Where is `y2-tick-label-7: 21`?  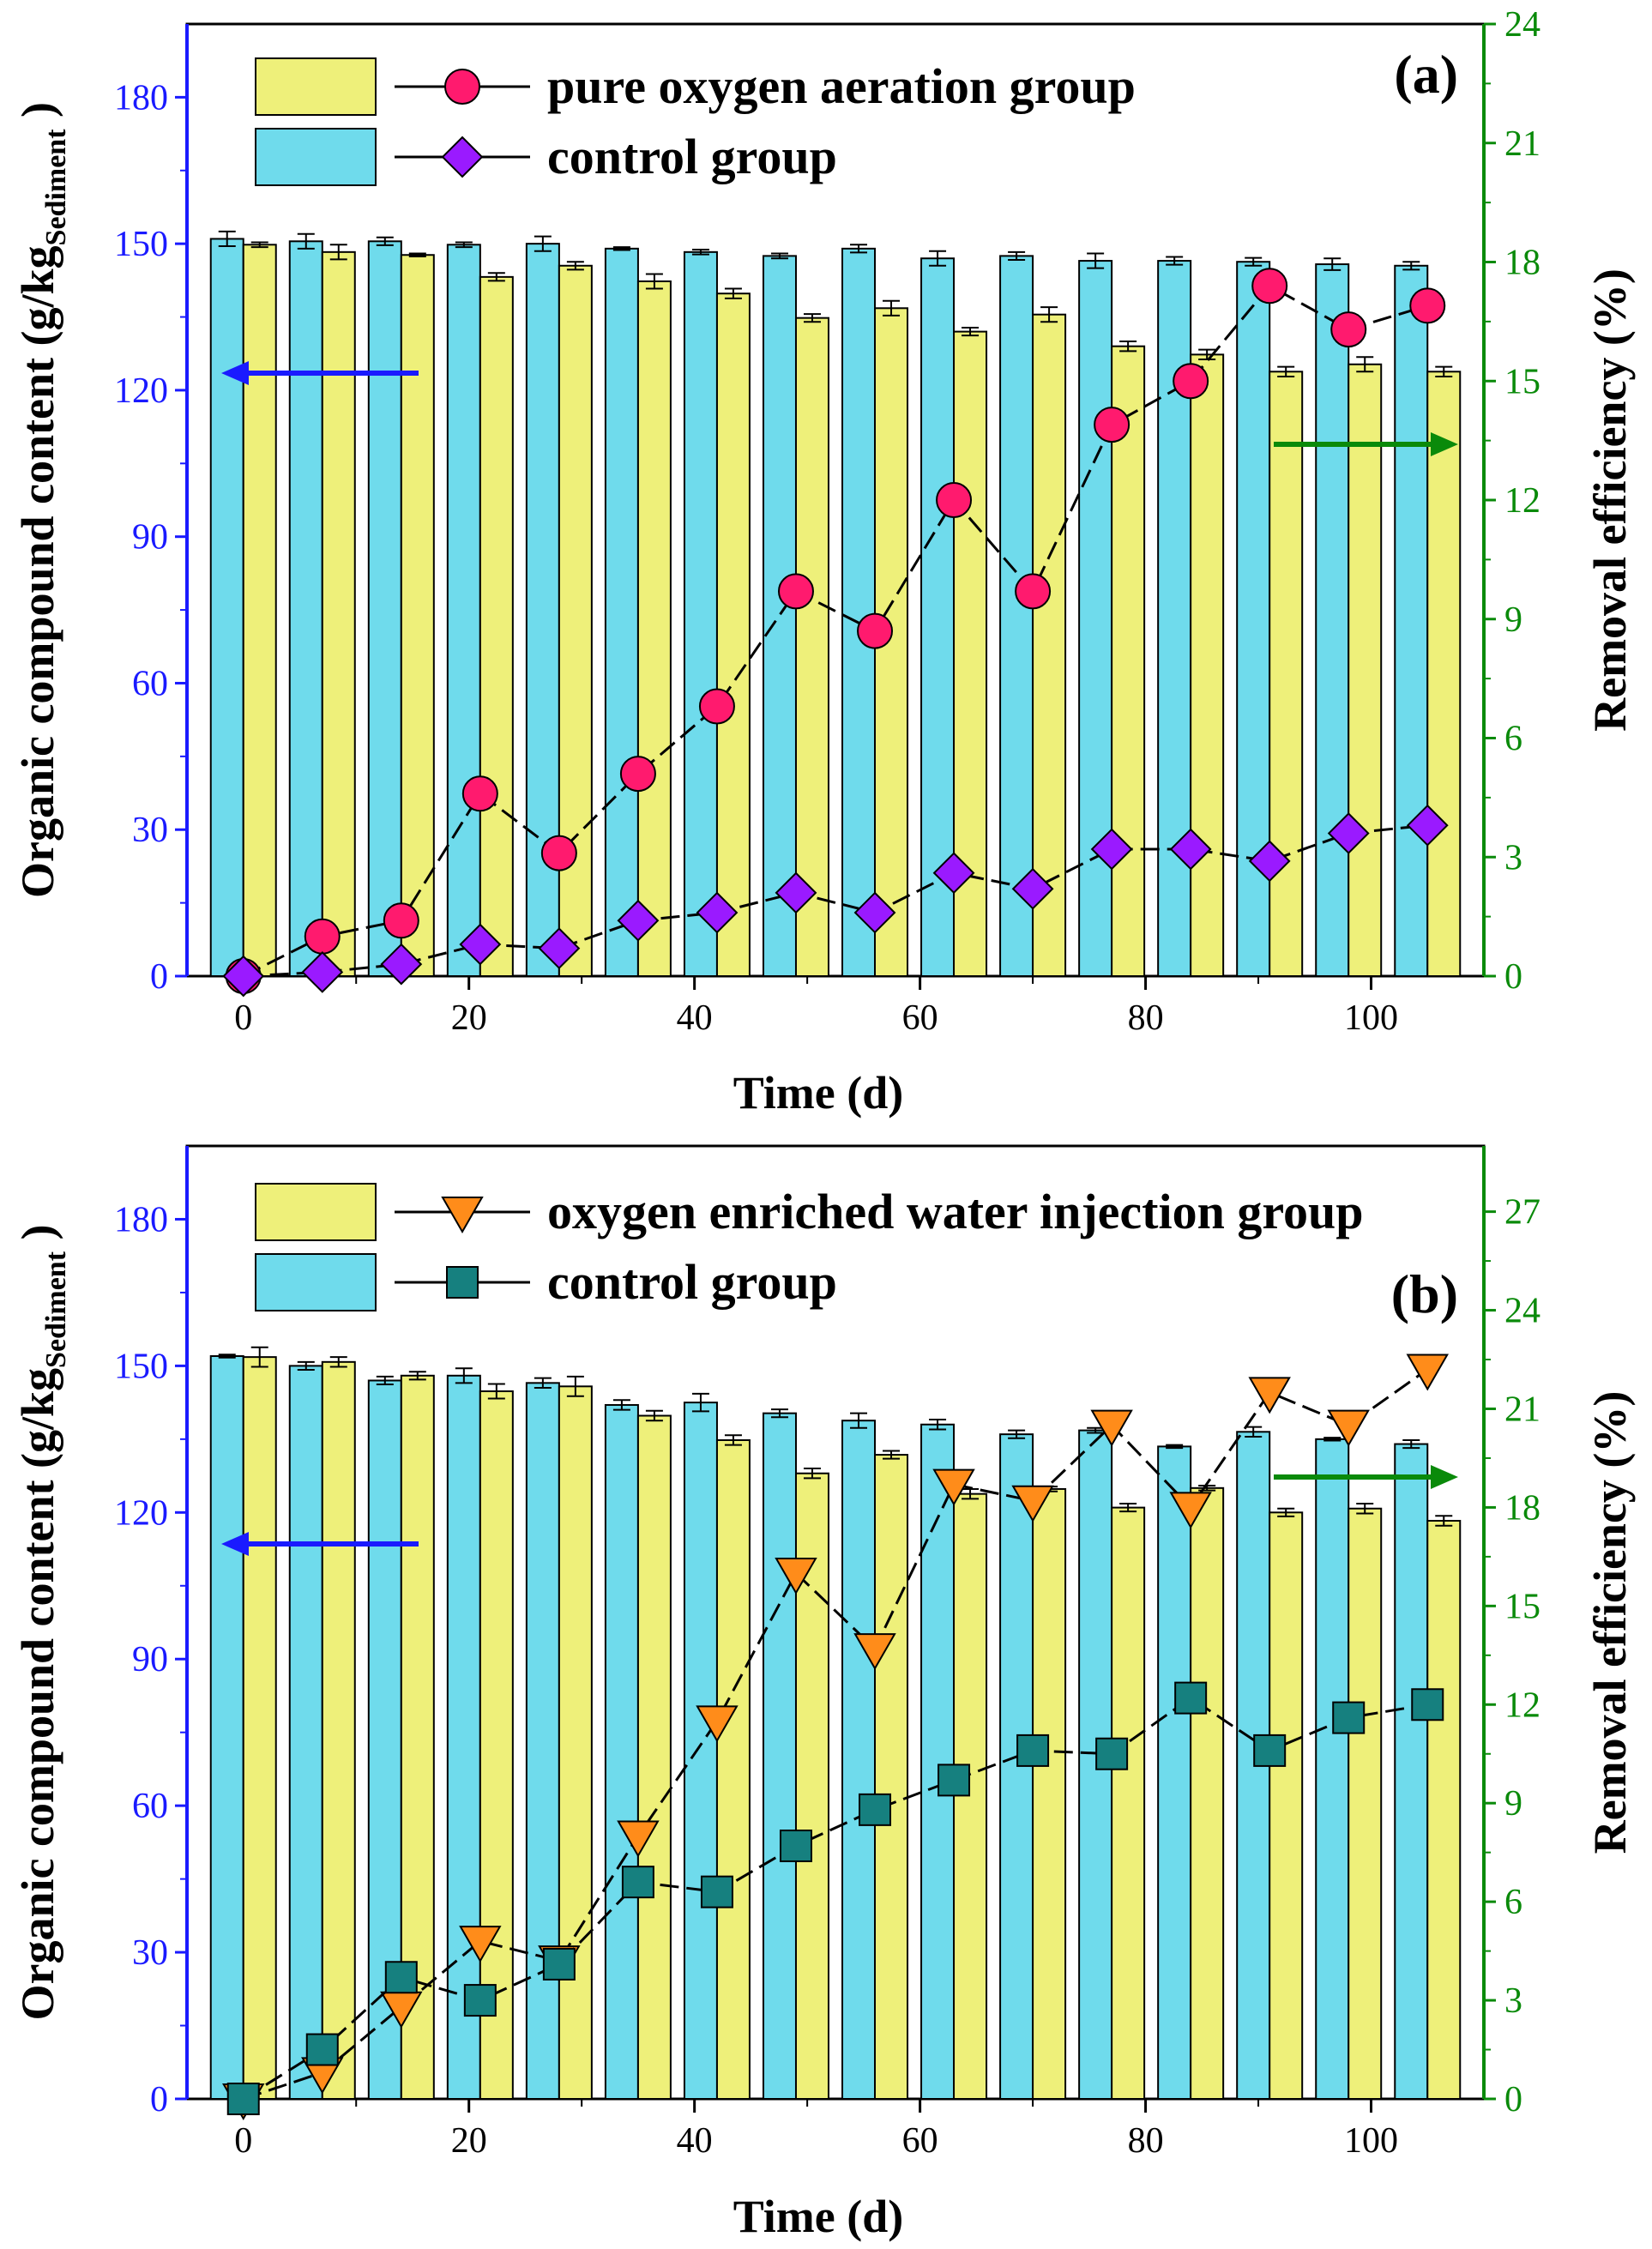 y2-tick-label-7: 21 is located at coordinates (1522, 1409).